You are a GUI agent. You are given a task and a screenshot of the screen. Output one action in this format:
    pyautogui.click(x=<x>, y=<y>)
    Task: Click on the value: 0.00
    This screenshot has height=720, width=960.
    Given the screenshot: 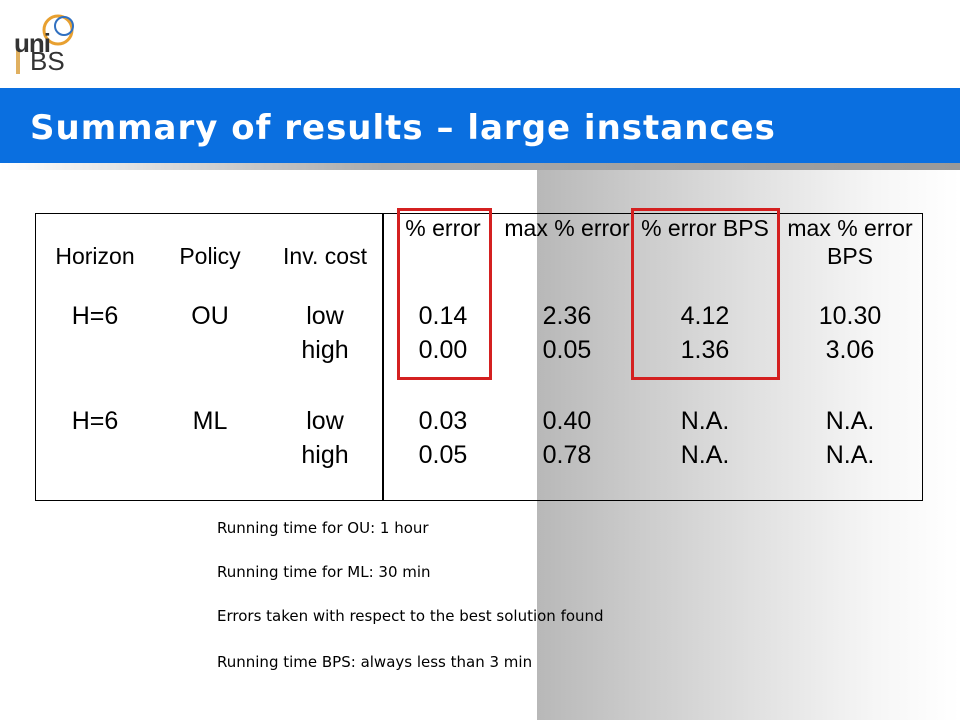 What is the action you would take?
    pyautogui.click(x=443, y=350)
    